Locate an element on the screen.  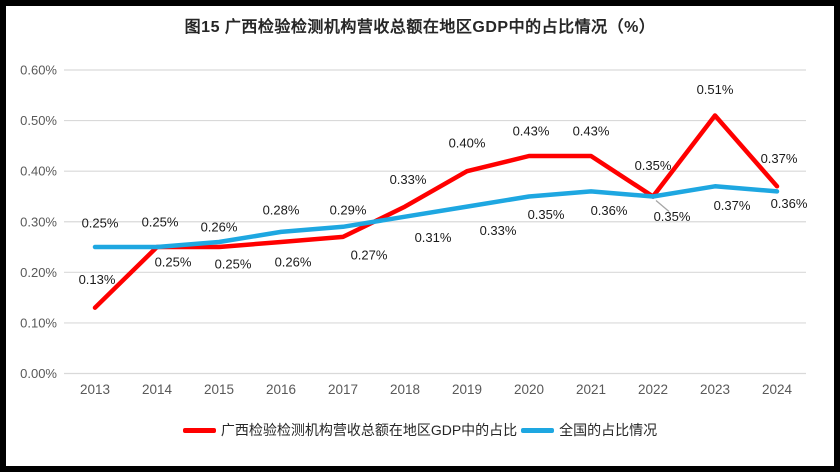
legend-item-guangxi: 广西检验检测机构营收总额在地区GDP中的占比 is located at coordinates (350, 430).